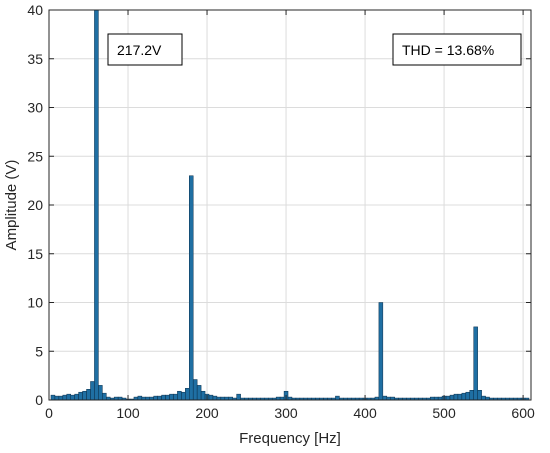 This screenshot has height=453, width=550. Describe the element at coordinates (35, 10) in the screenshot. I see `y-tick-label: 40` at that location.